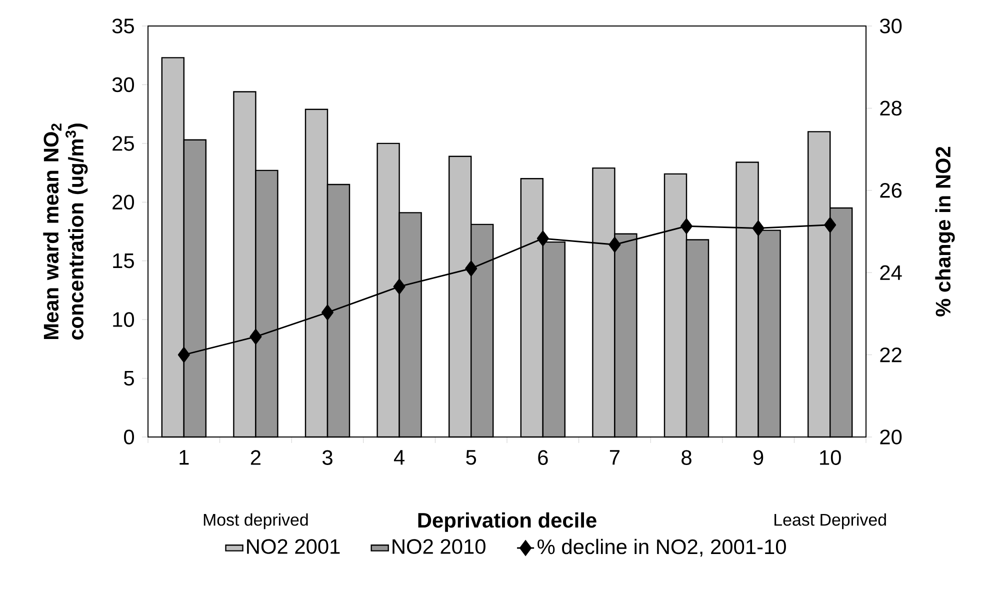  Describe the element at coordinates (507, 522) in the screenshot. I see `x-axis-title: Deprivation decile` at that location.